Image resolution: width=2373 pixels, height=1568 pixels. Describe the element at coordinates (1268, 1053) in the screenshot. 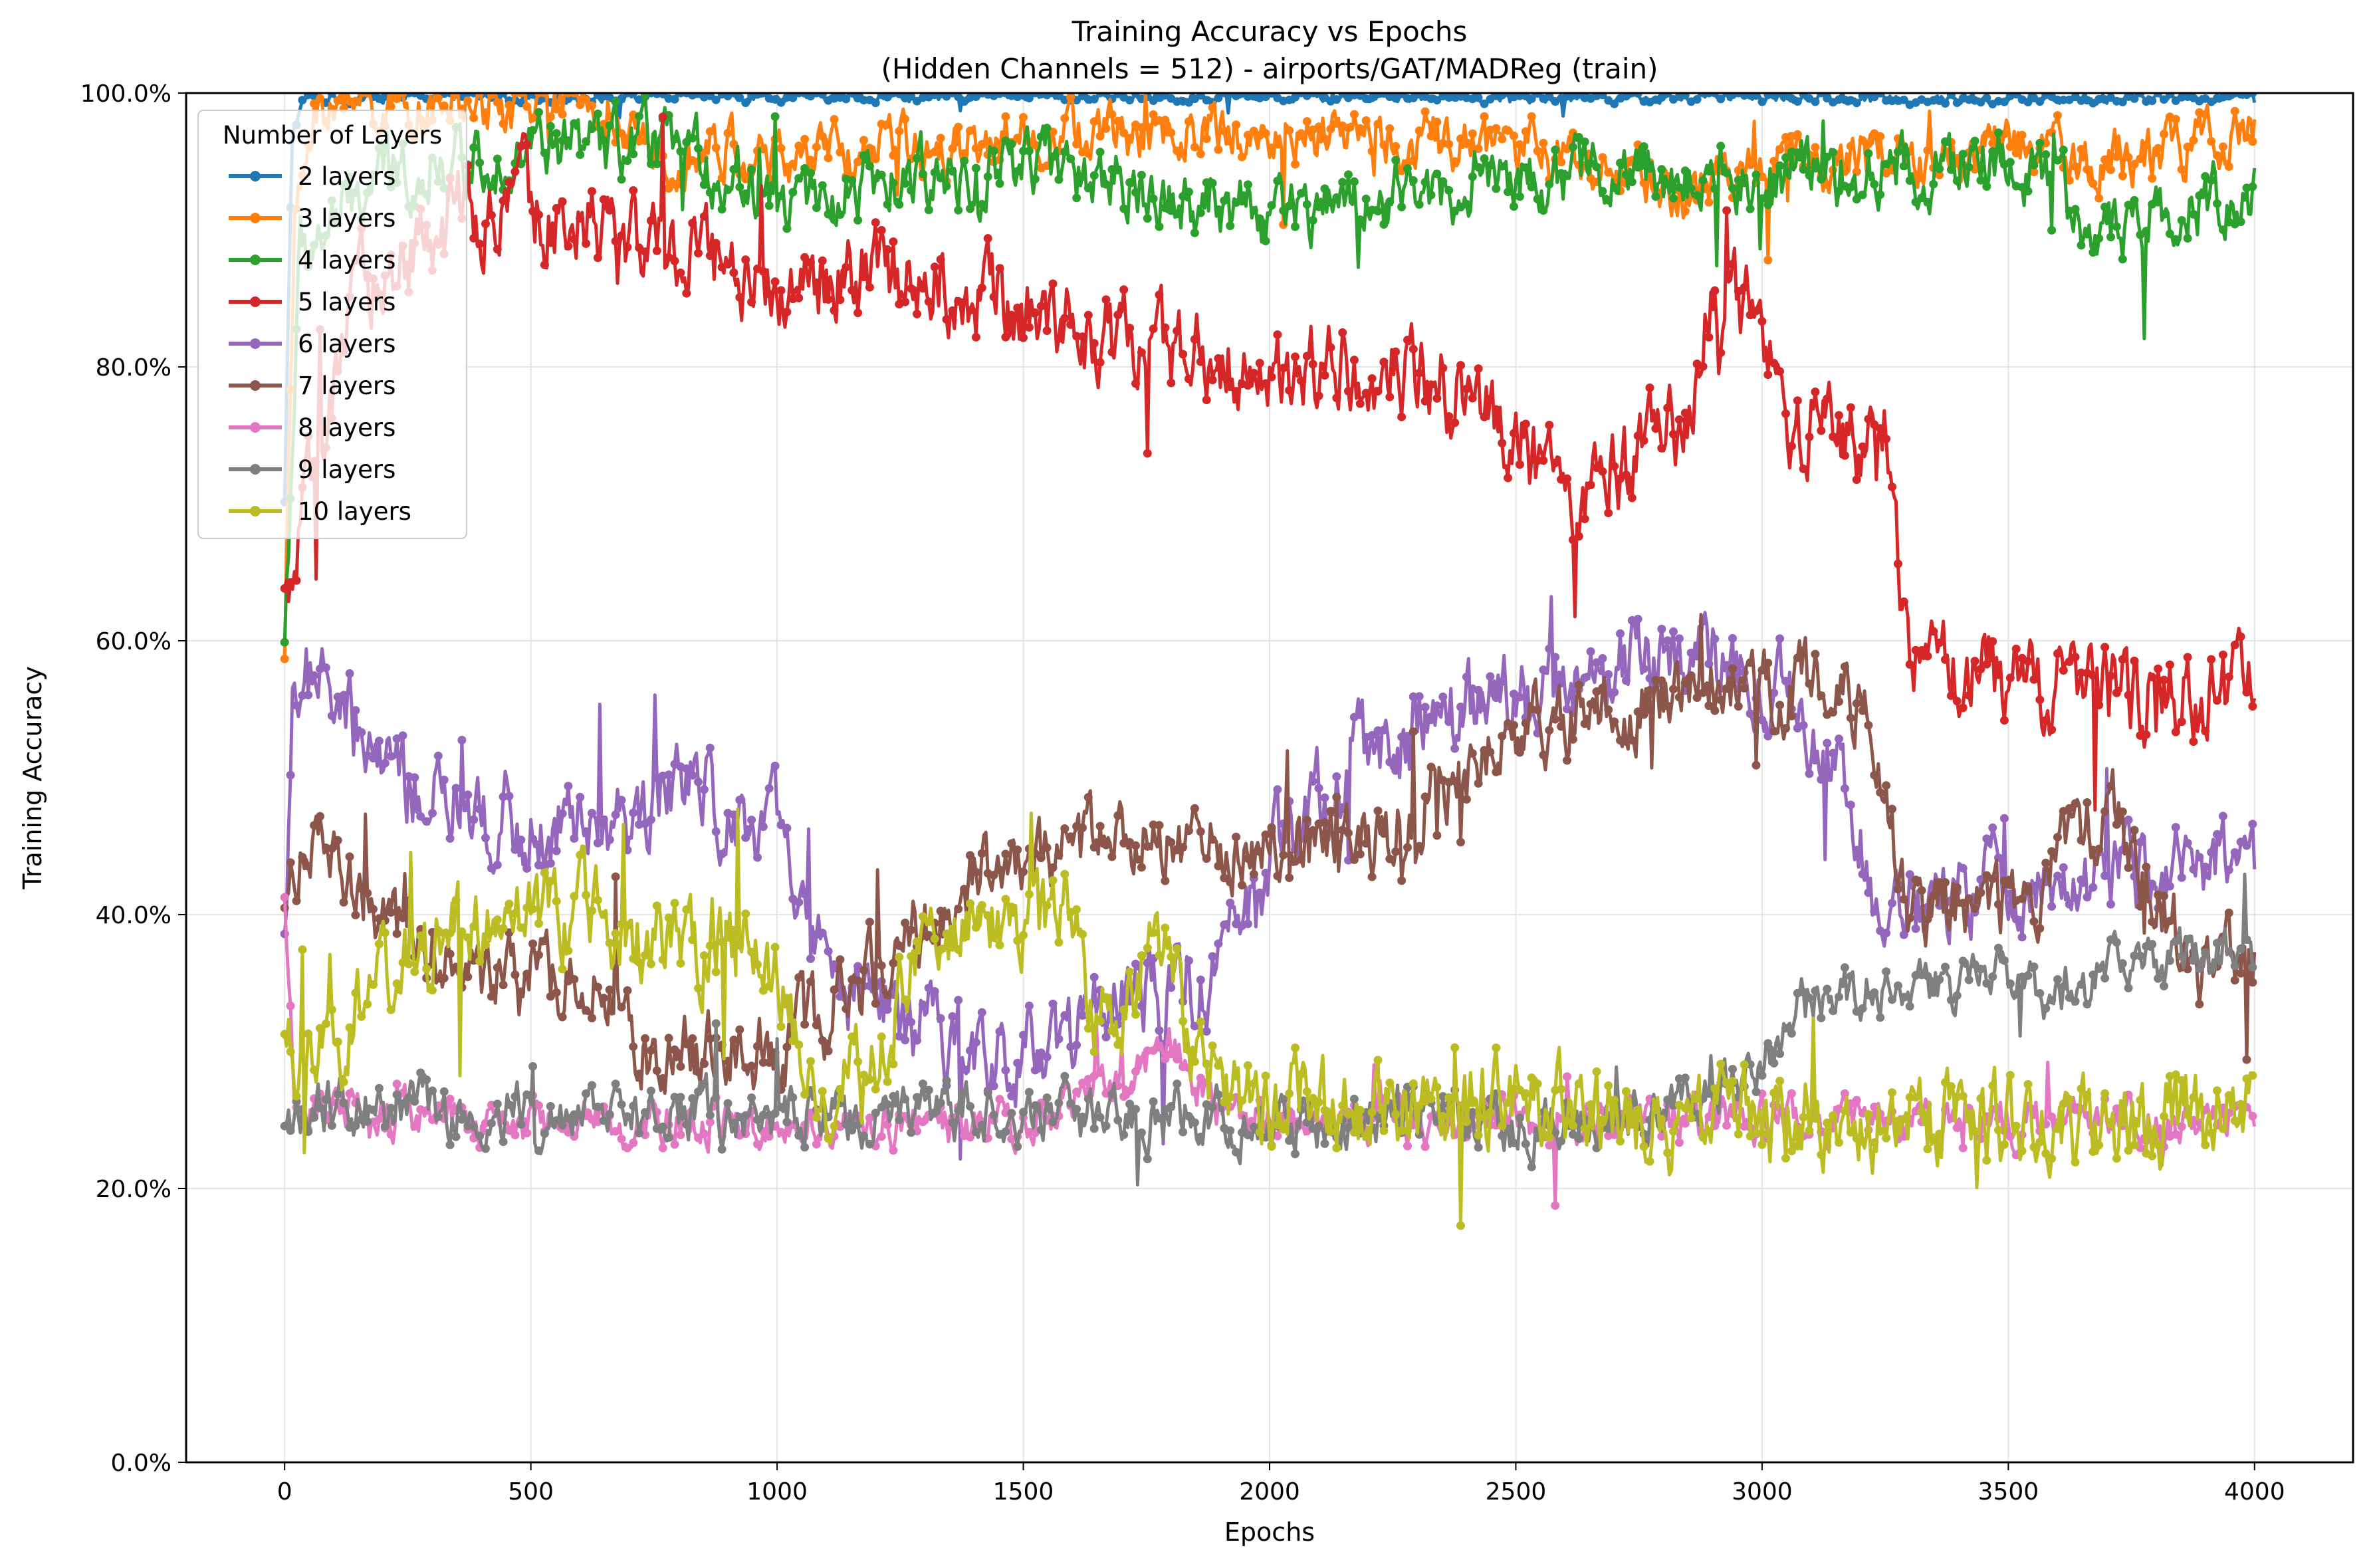

I see `series-markers` at that location.